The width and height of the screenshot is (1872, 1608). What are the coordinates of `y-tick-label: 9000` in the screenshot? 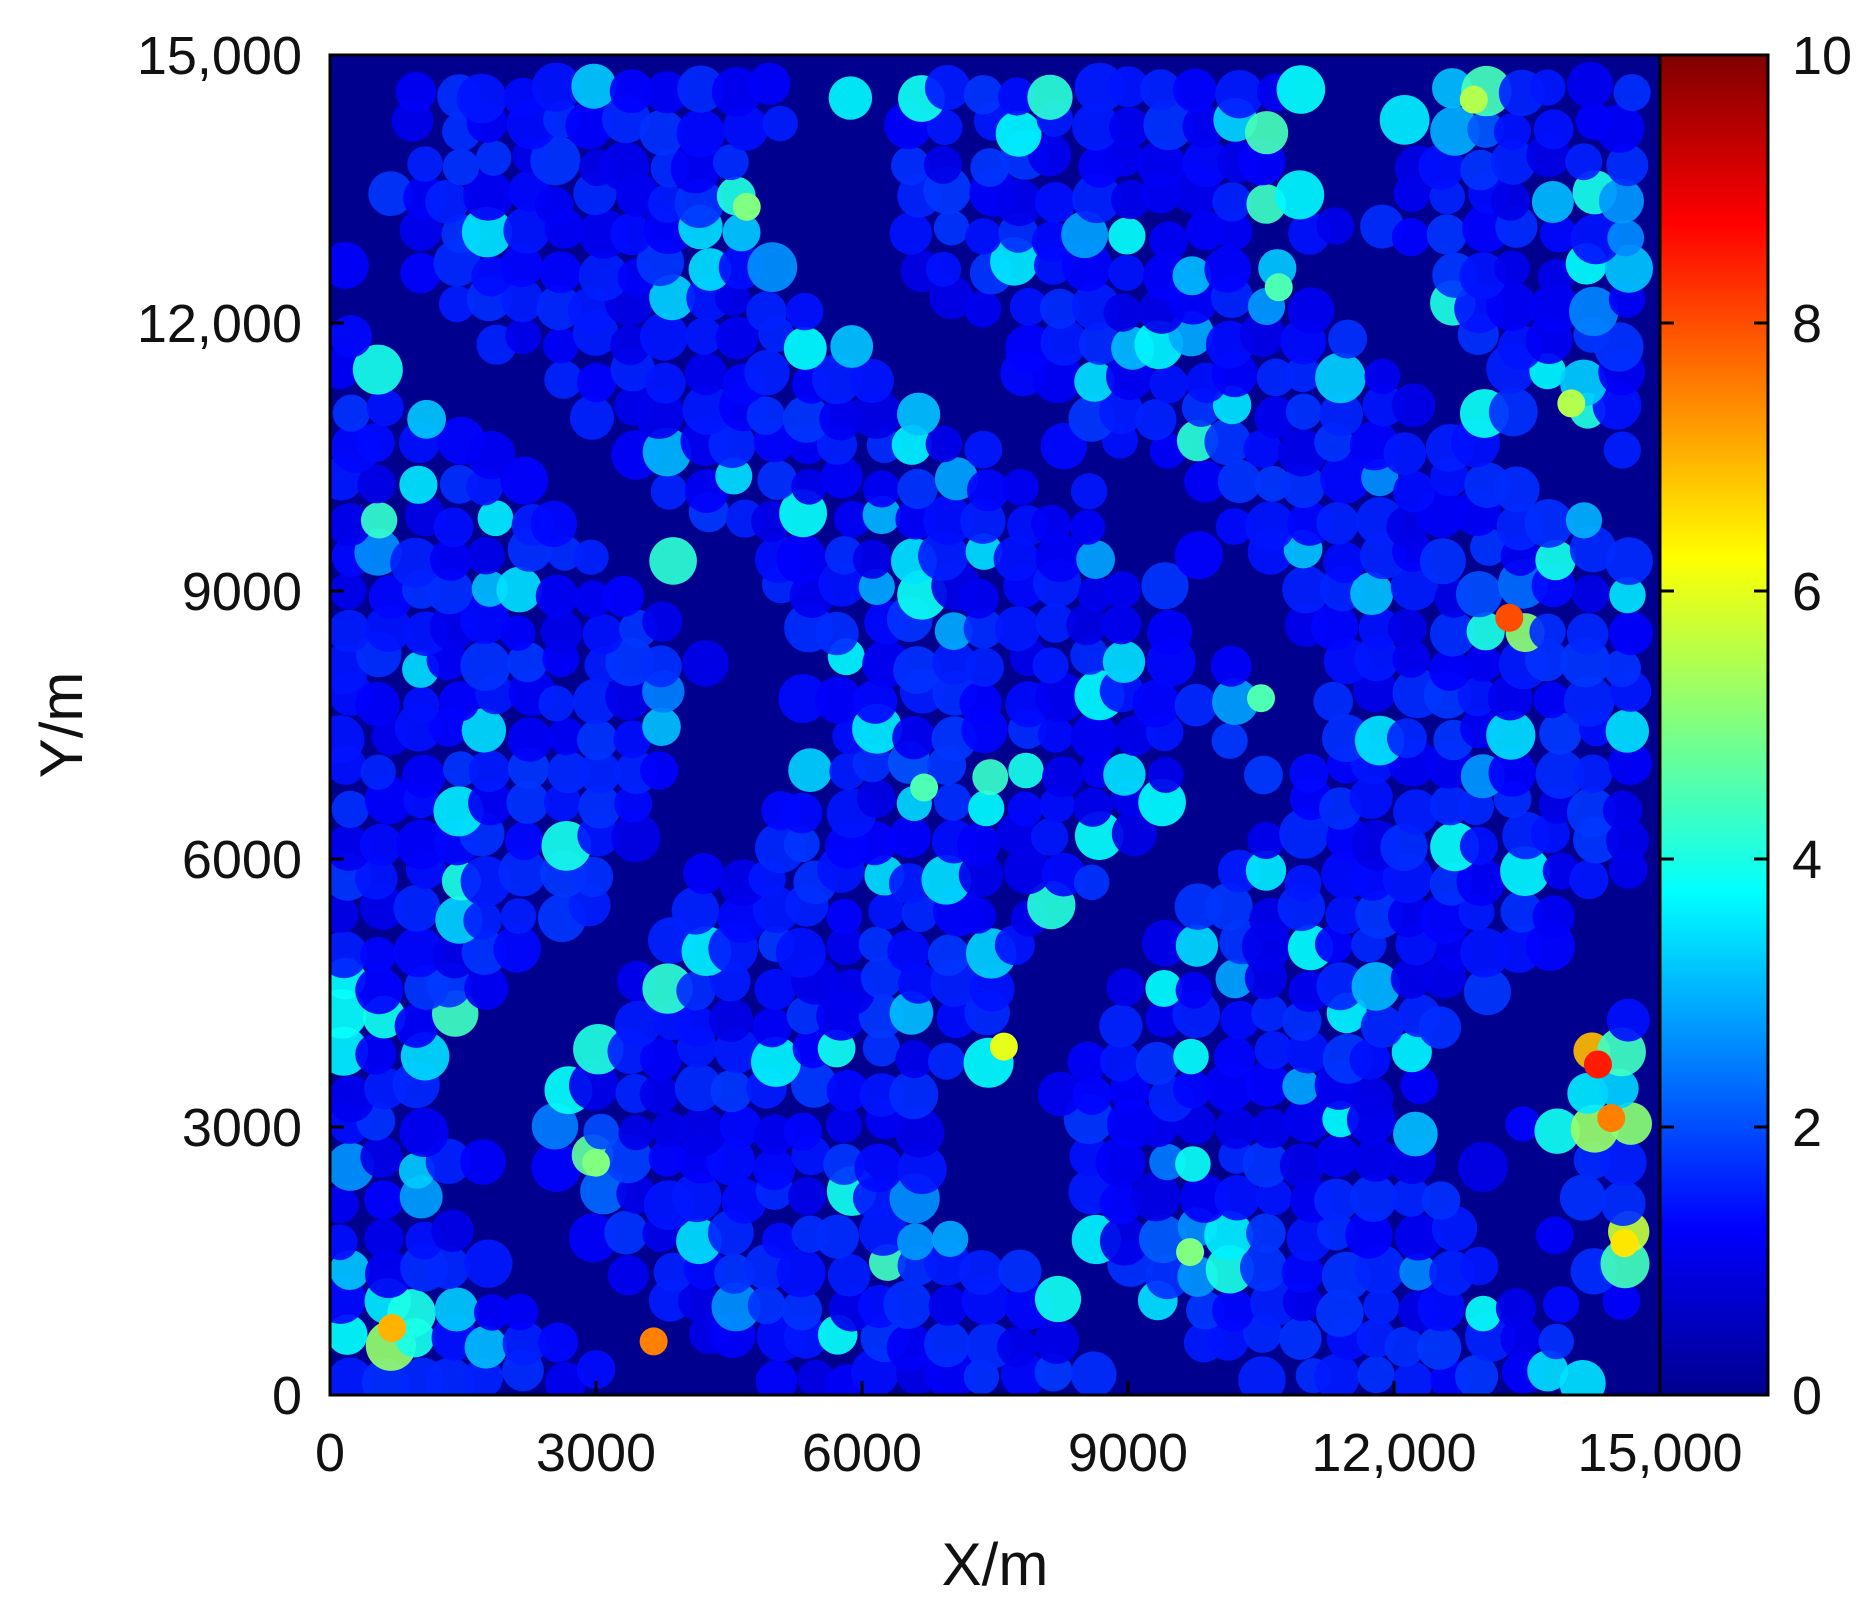 It's located at (242, 592).